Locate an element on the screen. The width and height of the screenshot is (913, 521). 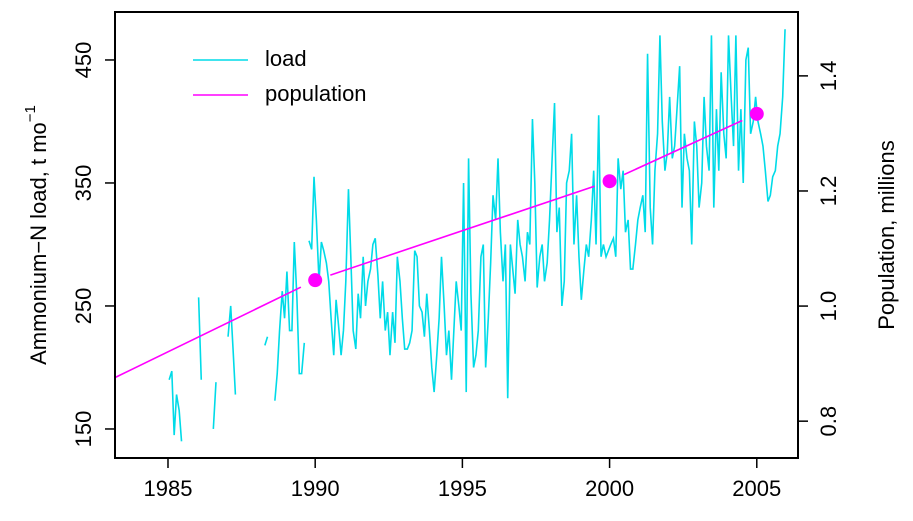
x-tick-label: 2005 is located at coordinates (756, 488).